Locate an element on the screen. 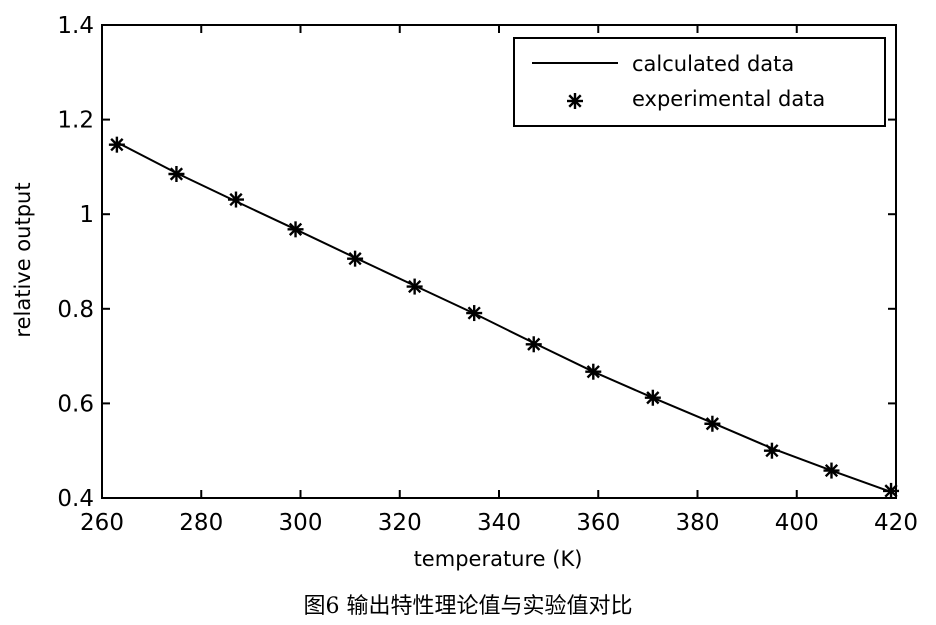 The height and width of the screenshot is (625, 936). y-tick-label: 0.8 is located at coordinates (75, 310).